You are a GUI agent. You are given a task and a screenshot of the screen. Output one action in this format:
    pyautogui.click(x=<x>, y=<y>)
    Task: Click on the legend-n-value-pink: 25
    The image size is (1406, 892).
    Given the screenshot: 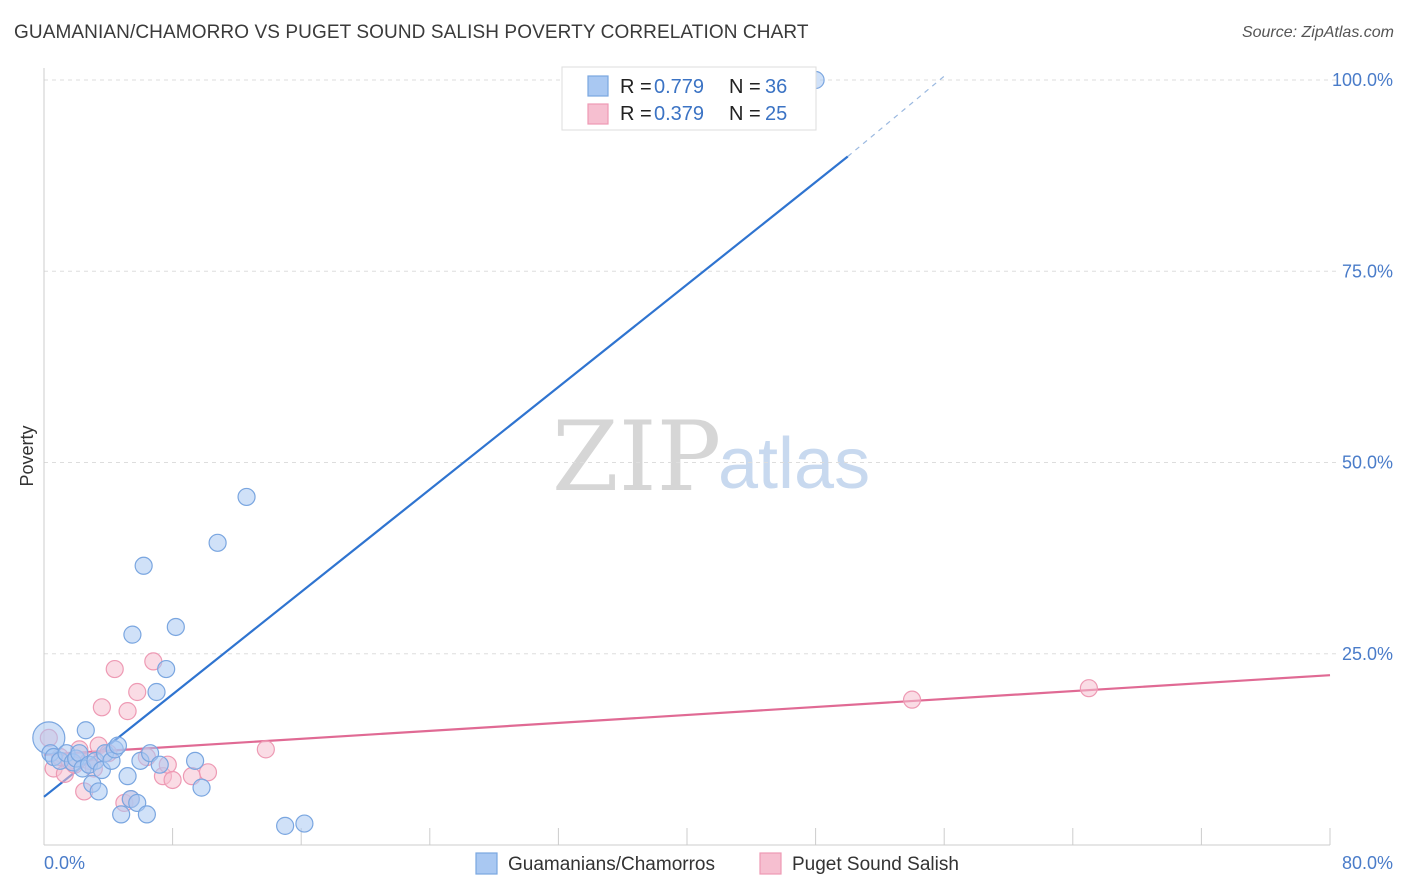 What is the action you would take?
    pyautogui.click(x=776, y=114)
    